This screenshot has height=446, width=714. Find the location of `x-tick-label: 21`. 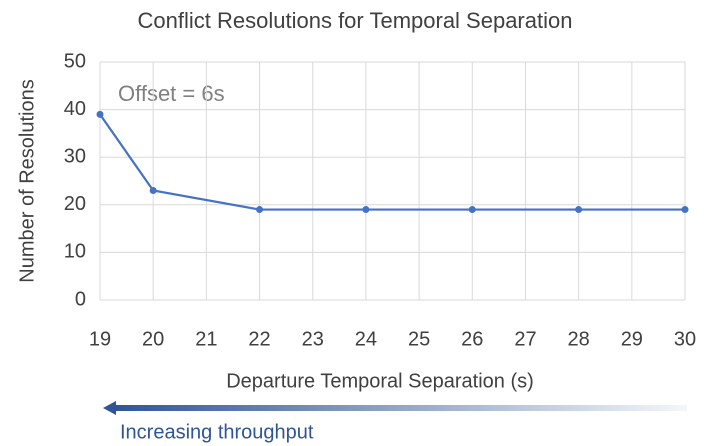

x-tick-label: 21 is located at coordinates (206, 339).